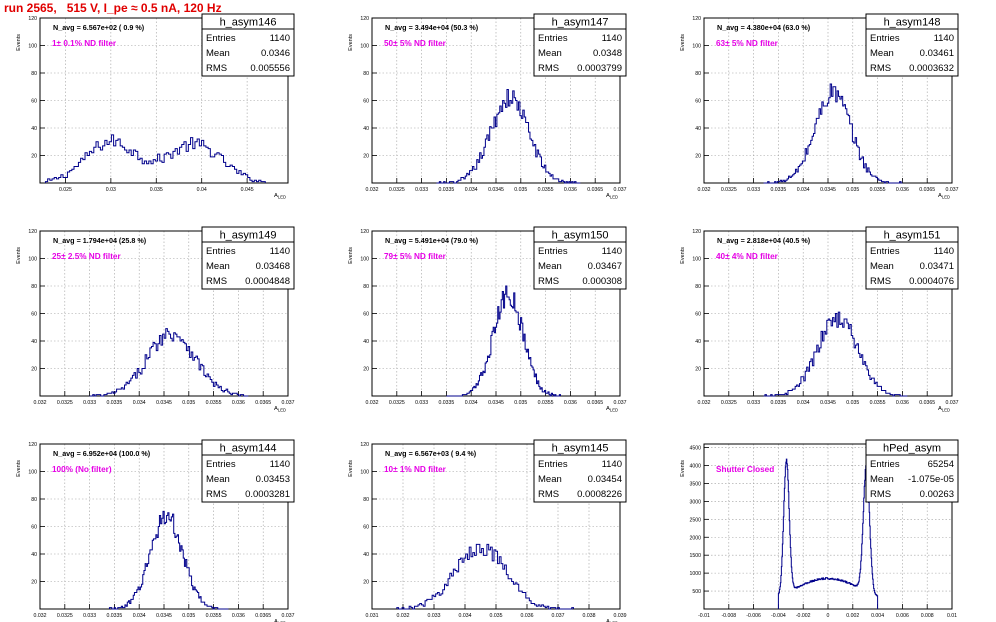 Image resolution: width=996 pixels, height=622 pixels. What do you see at coordinates (931, 281) in the screenshot?
I see `stats-value-rms: 0.0004076` at bounding box center [931, 281].